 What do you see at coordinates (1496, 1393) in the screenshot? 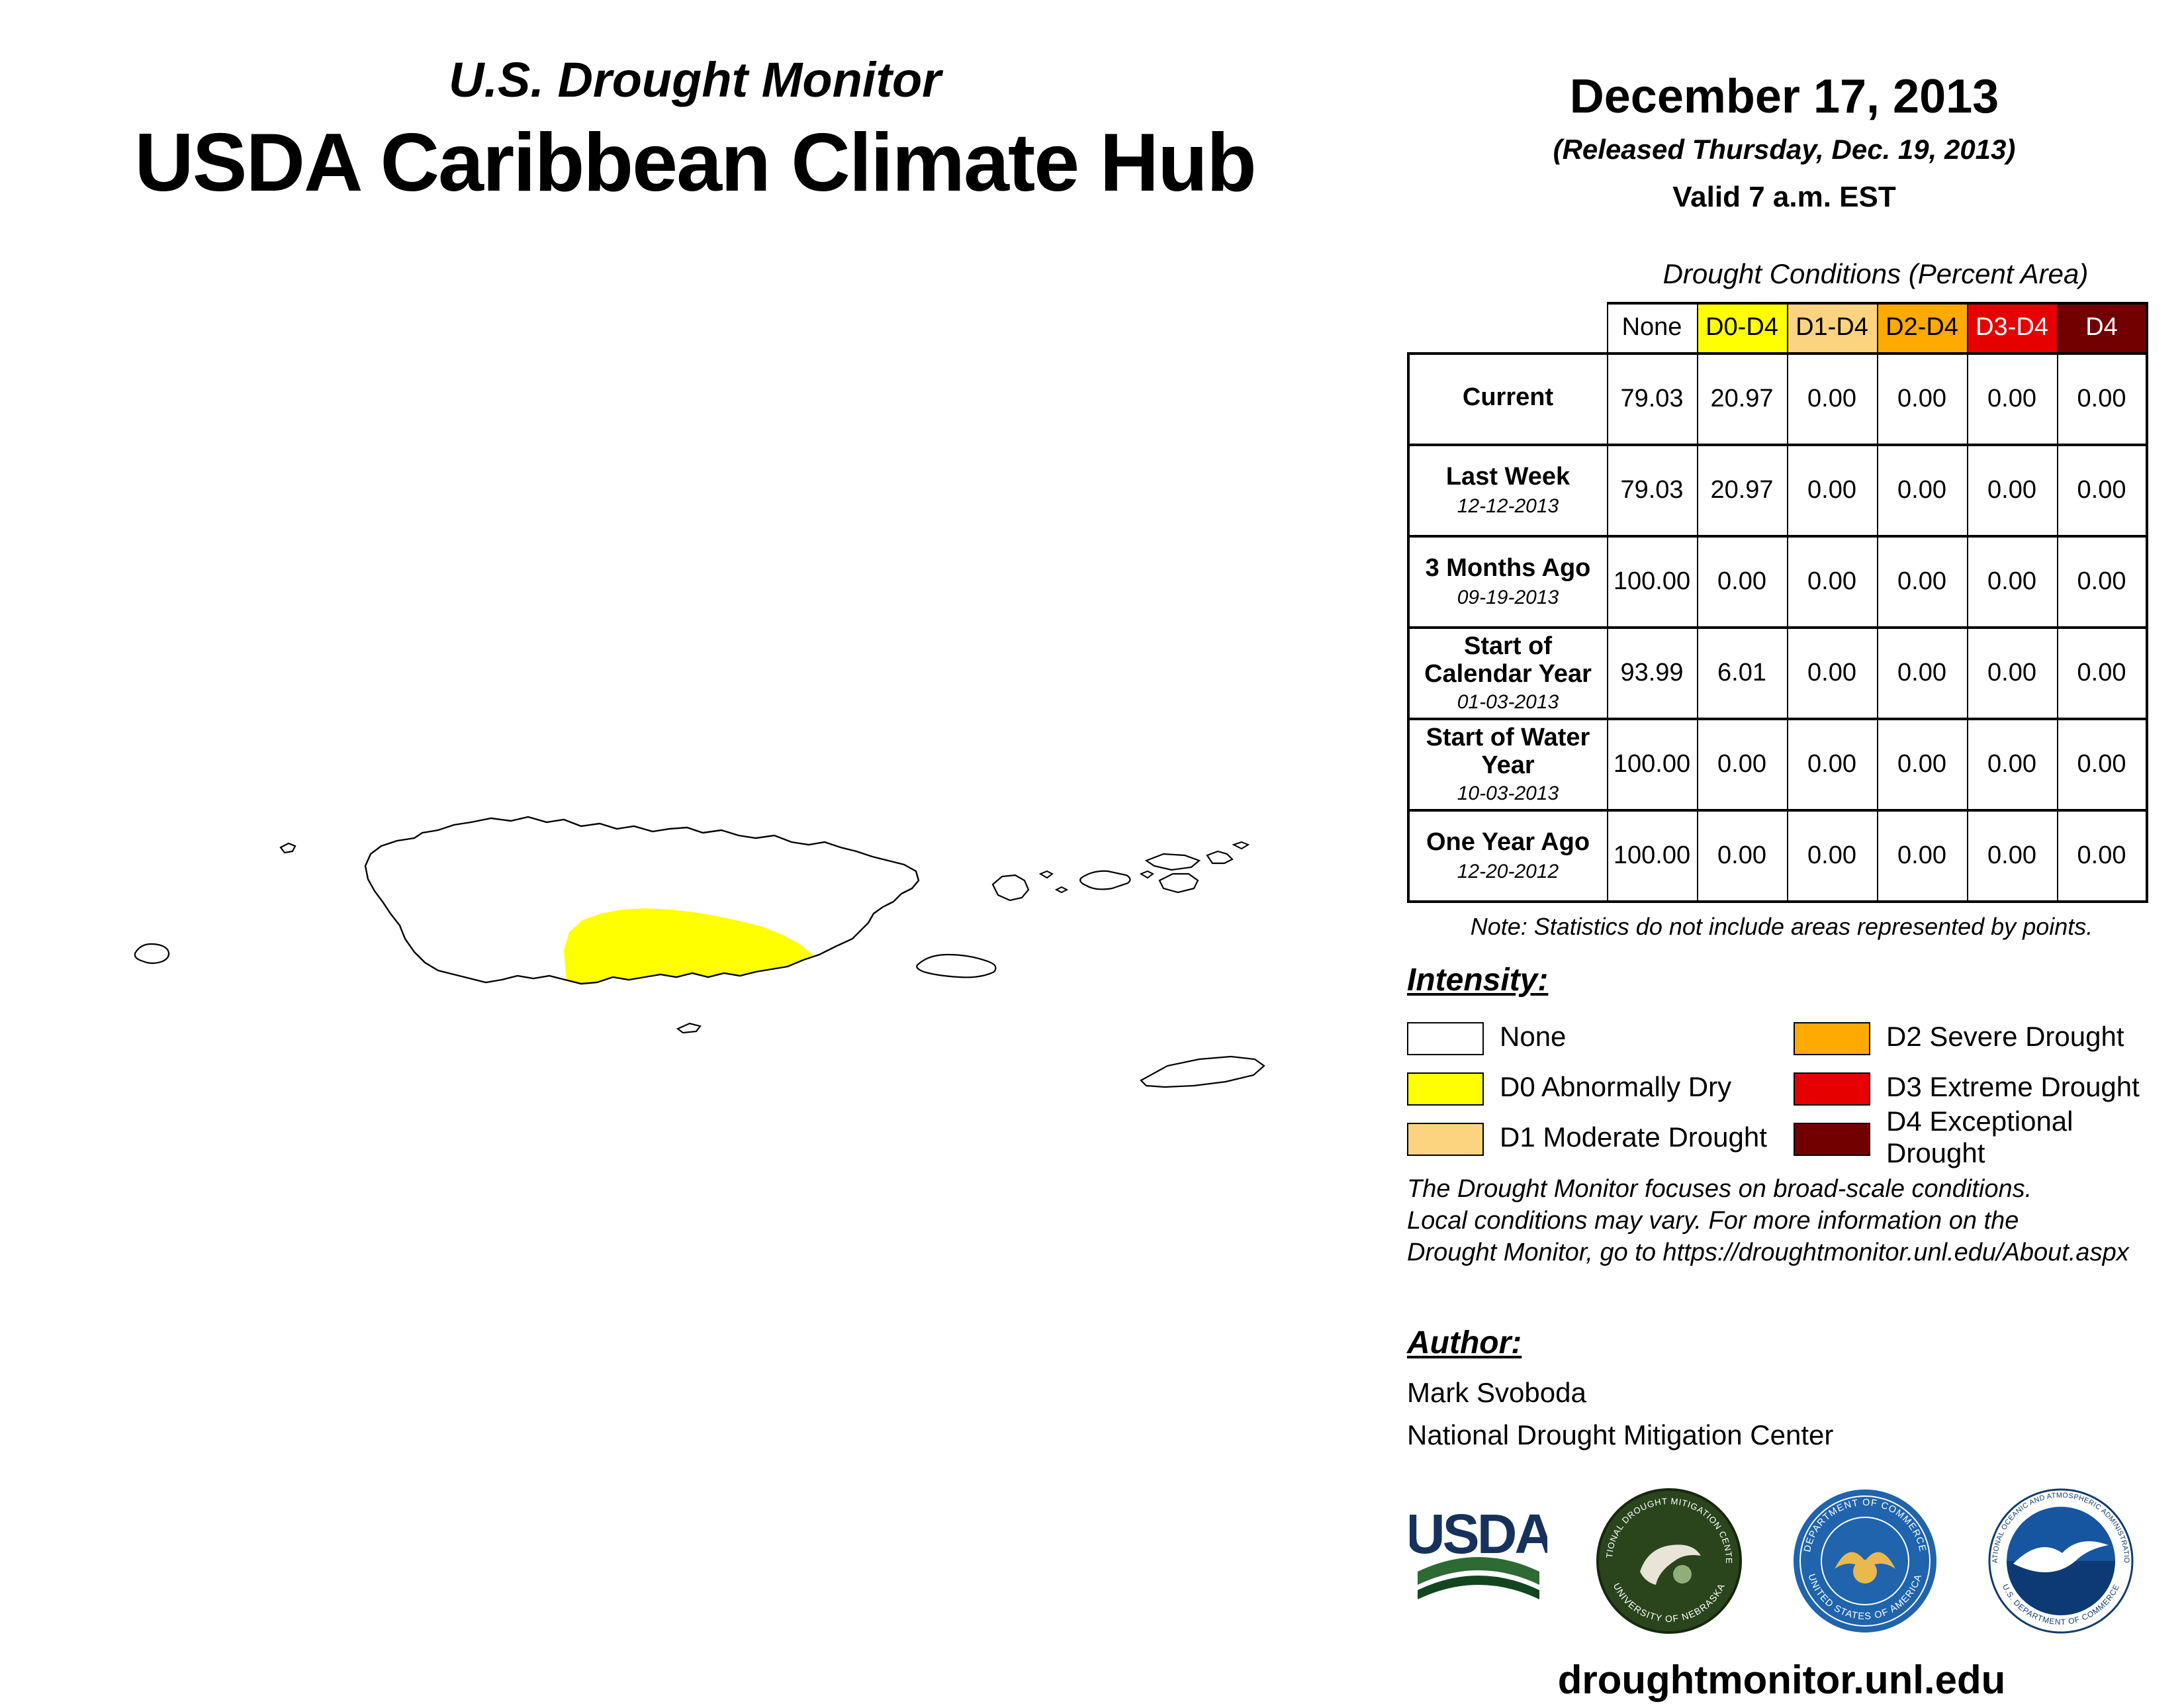
I see `author-name: Mark Svoboda` at bounding box center [1496, 1393].